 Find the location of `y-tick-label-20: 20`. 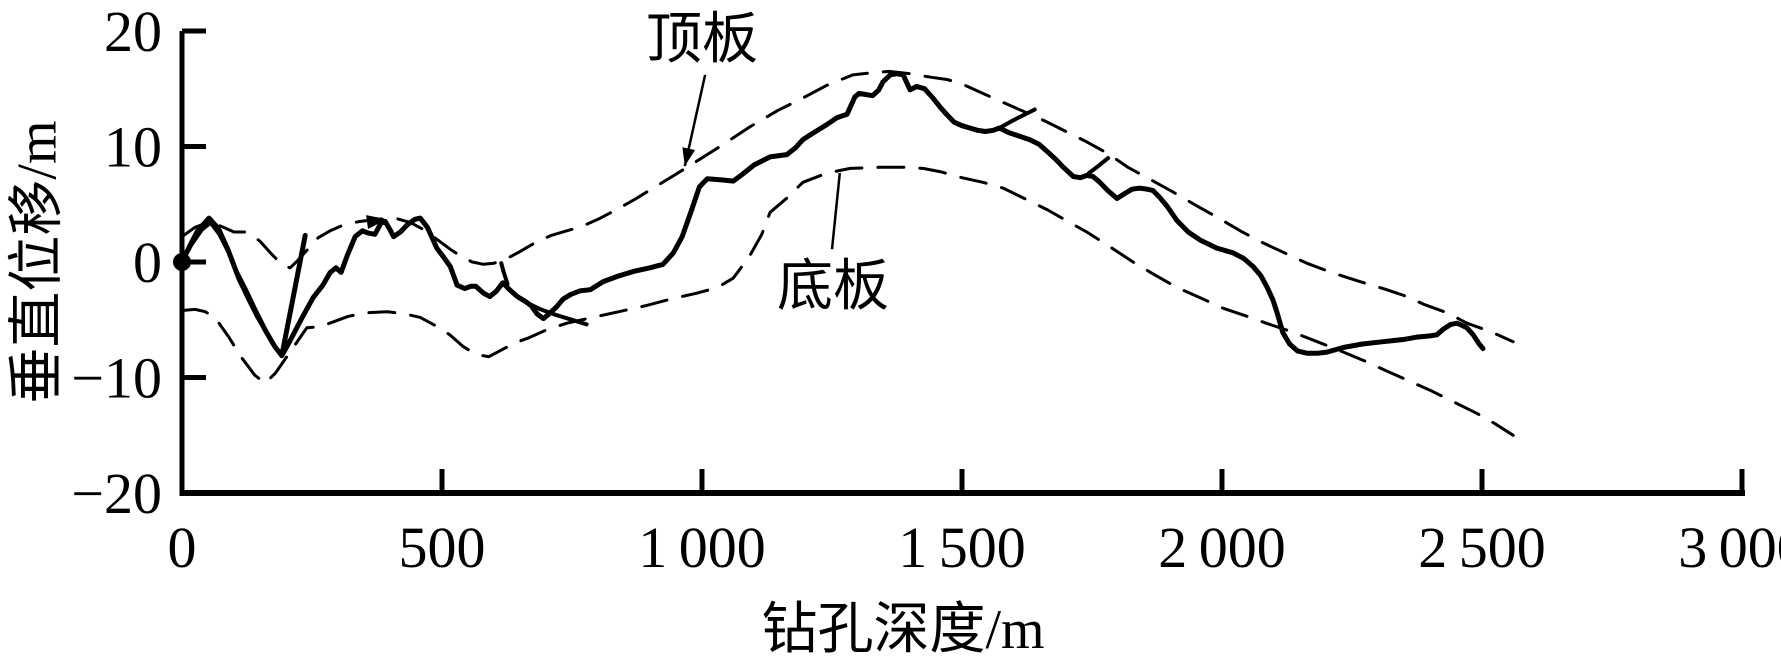

y-tick-label-20: 20 is located at coordinates (133, 32).